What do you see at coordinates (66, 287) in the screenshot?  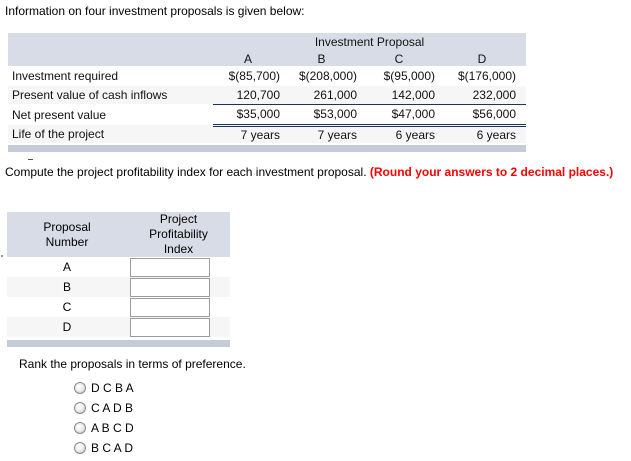 I see `row-label: B` at bounding box center [66, 287].